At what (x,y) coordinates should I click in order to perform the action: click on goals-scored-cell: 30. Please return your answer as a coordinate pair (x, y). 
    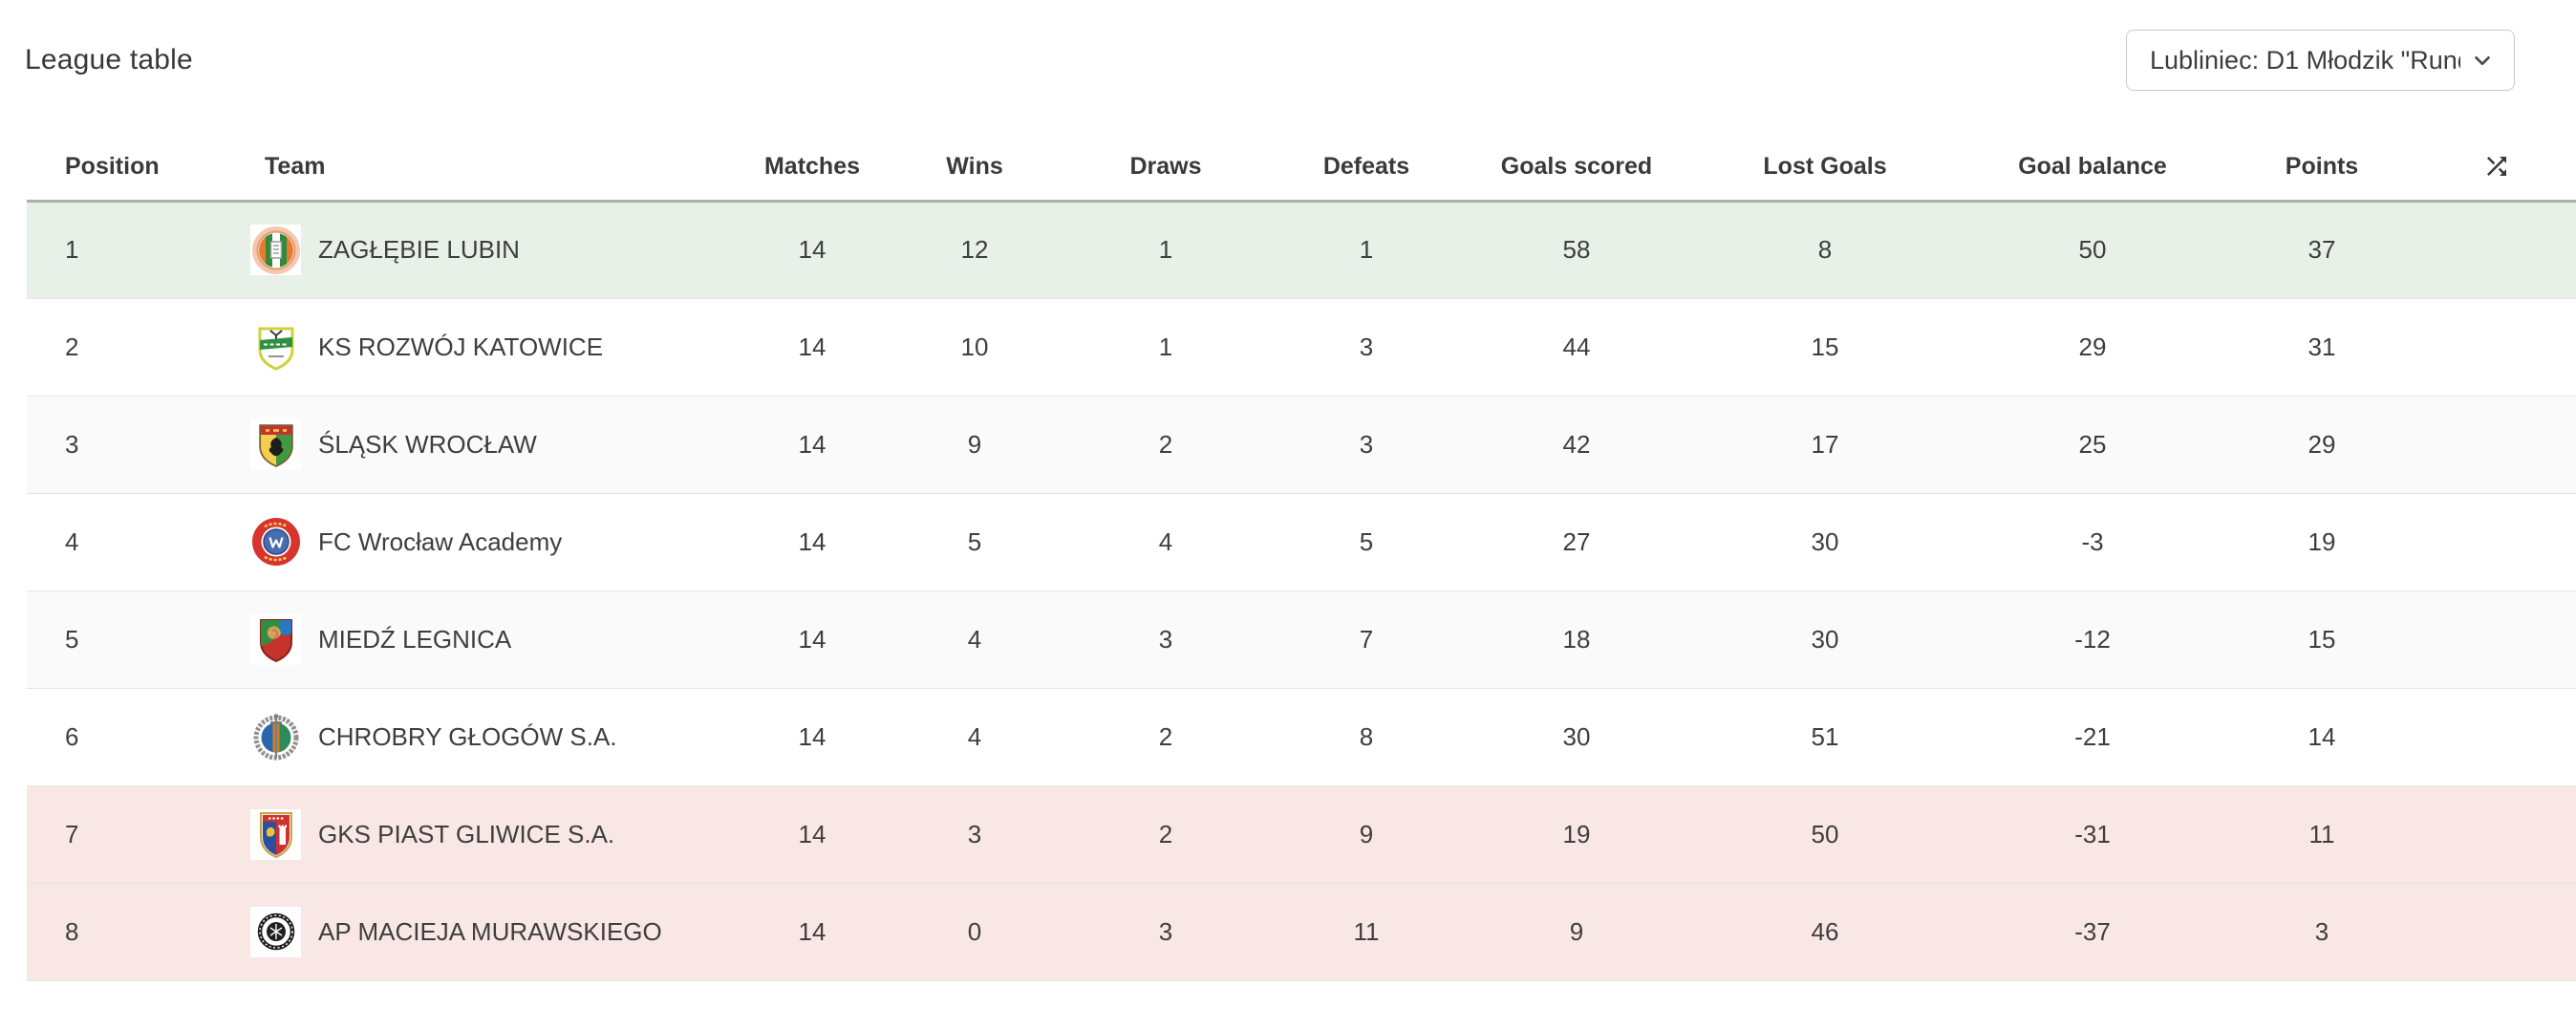
    Looking at the image, I should click on (1576, 736).